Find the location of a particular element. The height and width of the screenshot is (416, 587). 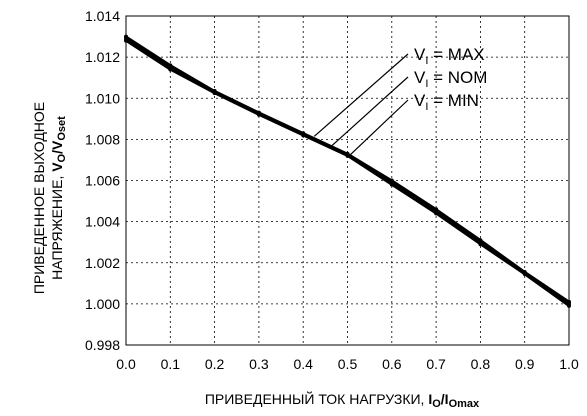

x-tick-label: 0.5 is located at coordinates (348, 364).